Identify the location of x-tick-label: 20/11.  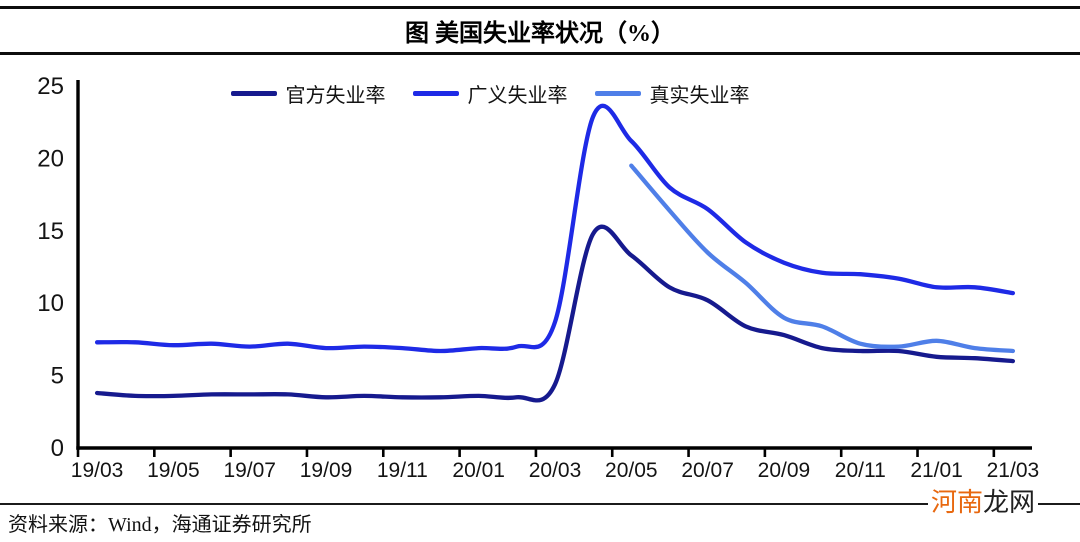
(860, 470).